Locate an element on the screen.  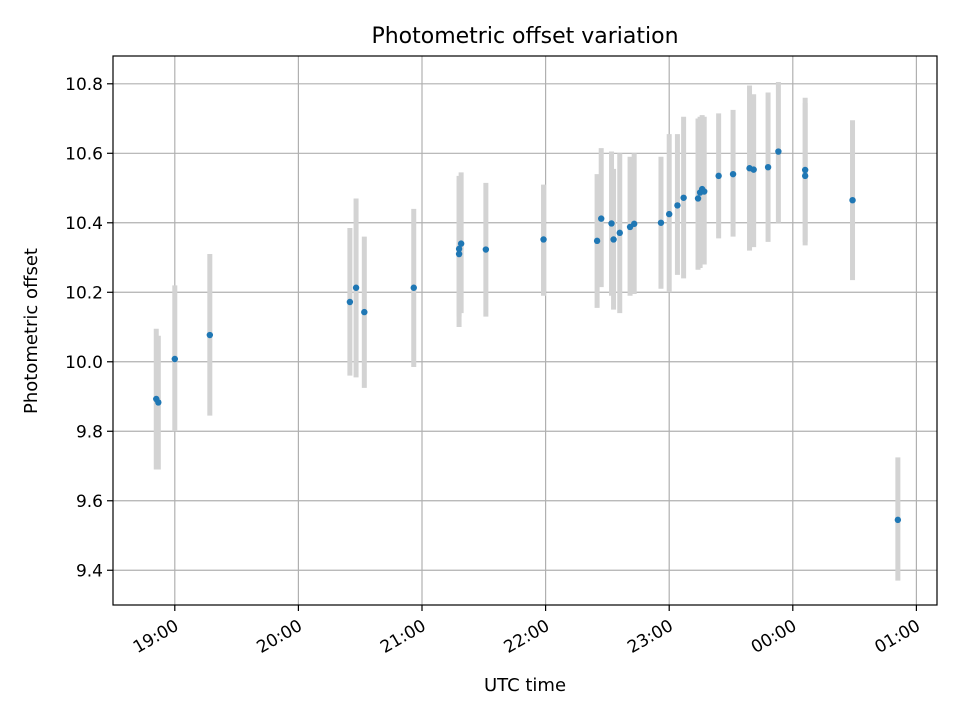
chart-title: Photometric offset variation is located at coordinates (524, 36).